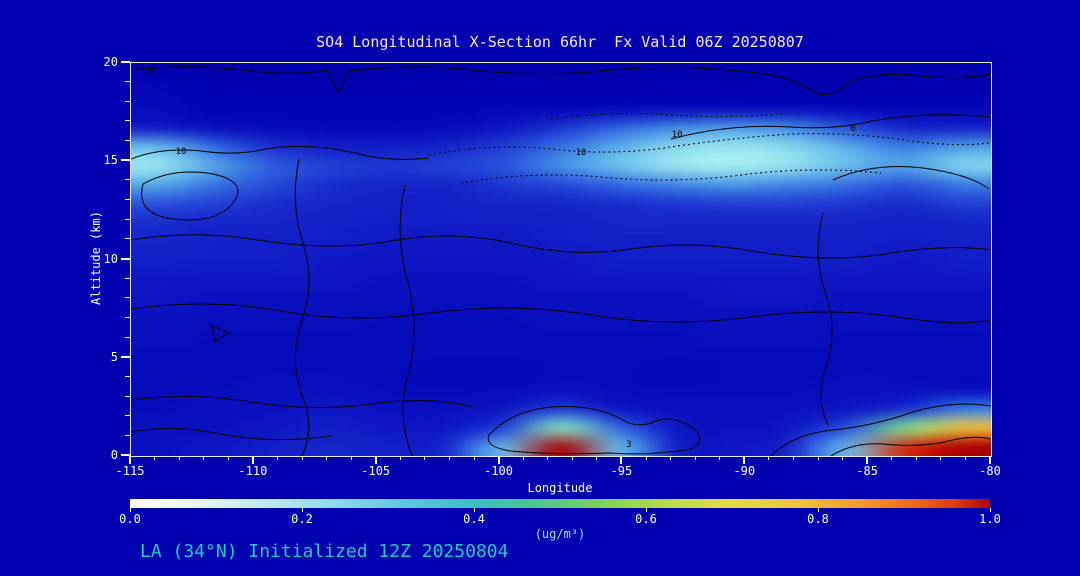 The height and width of the screenshot is (576, 1080). Describe the element at coordinates (130, 471) in the screenshot. I see `x-tick-label: -115` at that location.